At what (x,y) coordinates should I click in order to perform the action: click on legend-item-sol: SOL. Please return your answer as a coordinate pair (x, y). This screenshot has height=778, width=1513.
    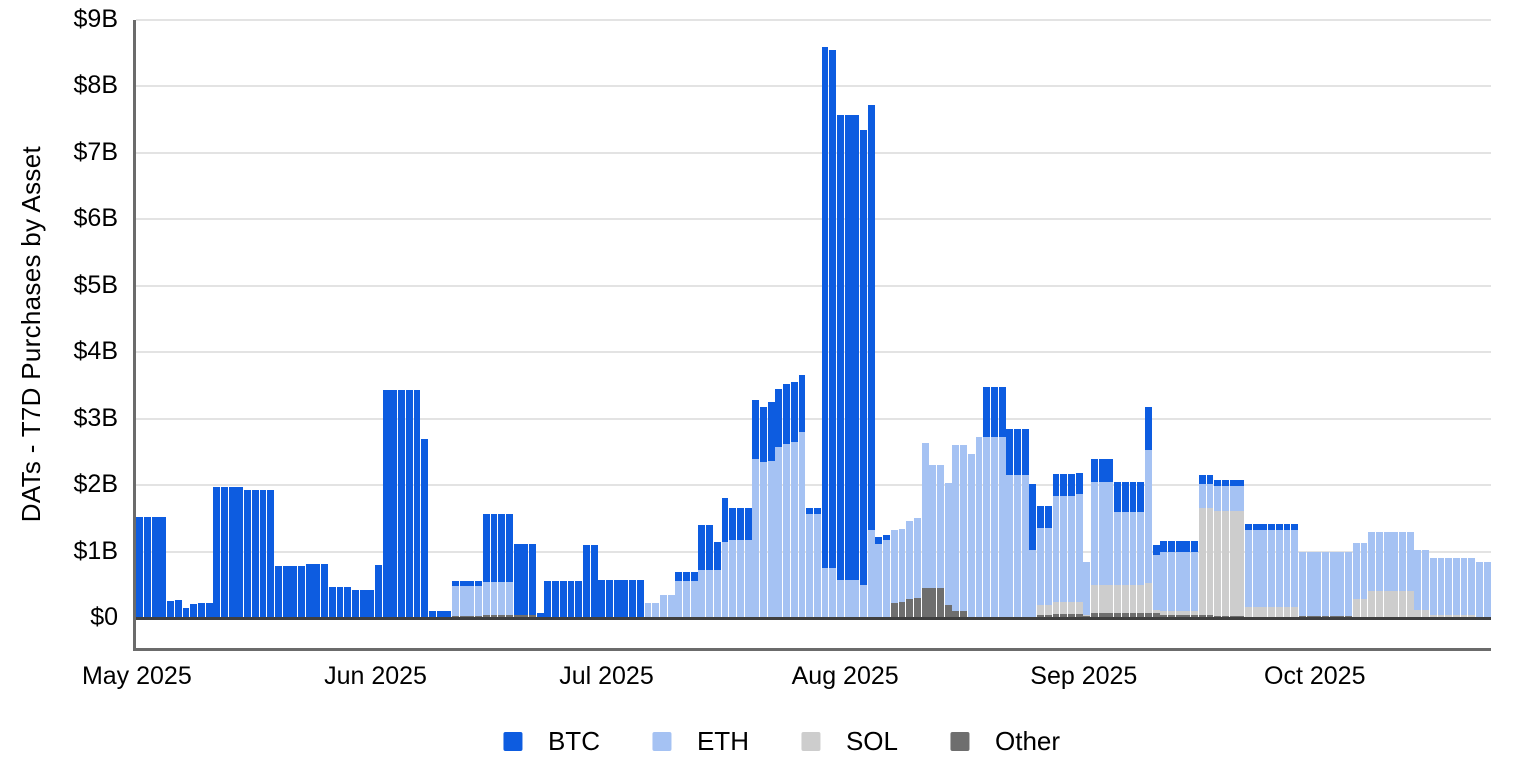
    Looking at the image, I should click on (849, 741).